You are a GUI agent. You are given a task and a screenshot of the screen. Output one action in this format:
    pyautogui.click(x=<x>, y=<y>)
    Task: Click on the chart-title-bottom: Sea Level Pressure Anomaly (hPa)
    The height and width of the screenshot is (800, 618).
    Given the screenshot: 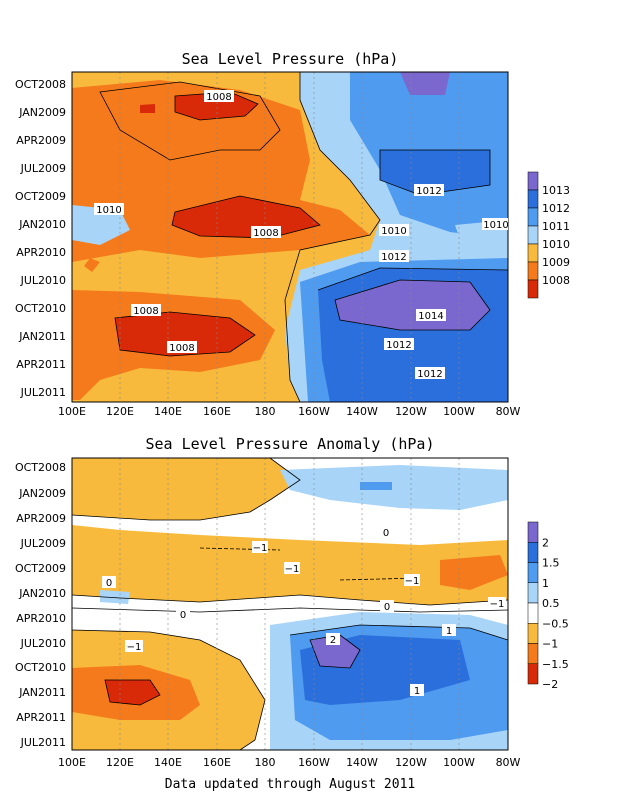 What is the action you would take?
    pyautogui.click(x=290, y=444)
    